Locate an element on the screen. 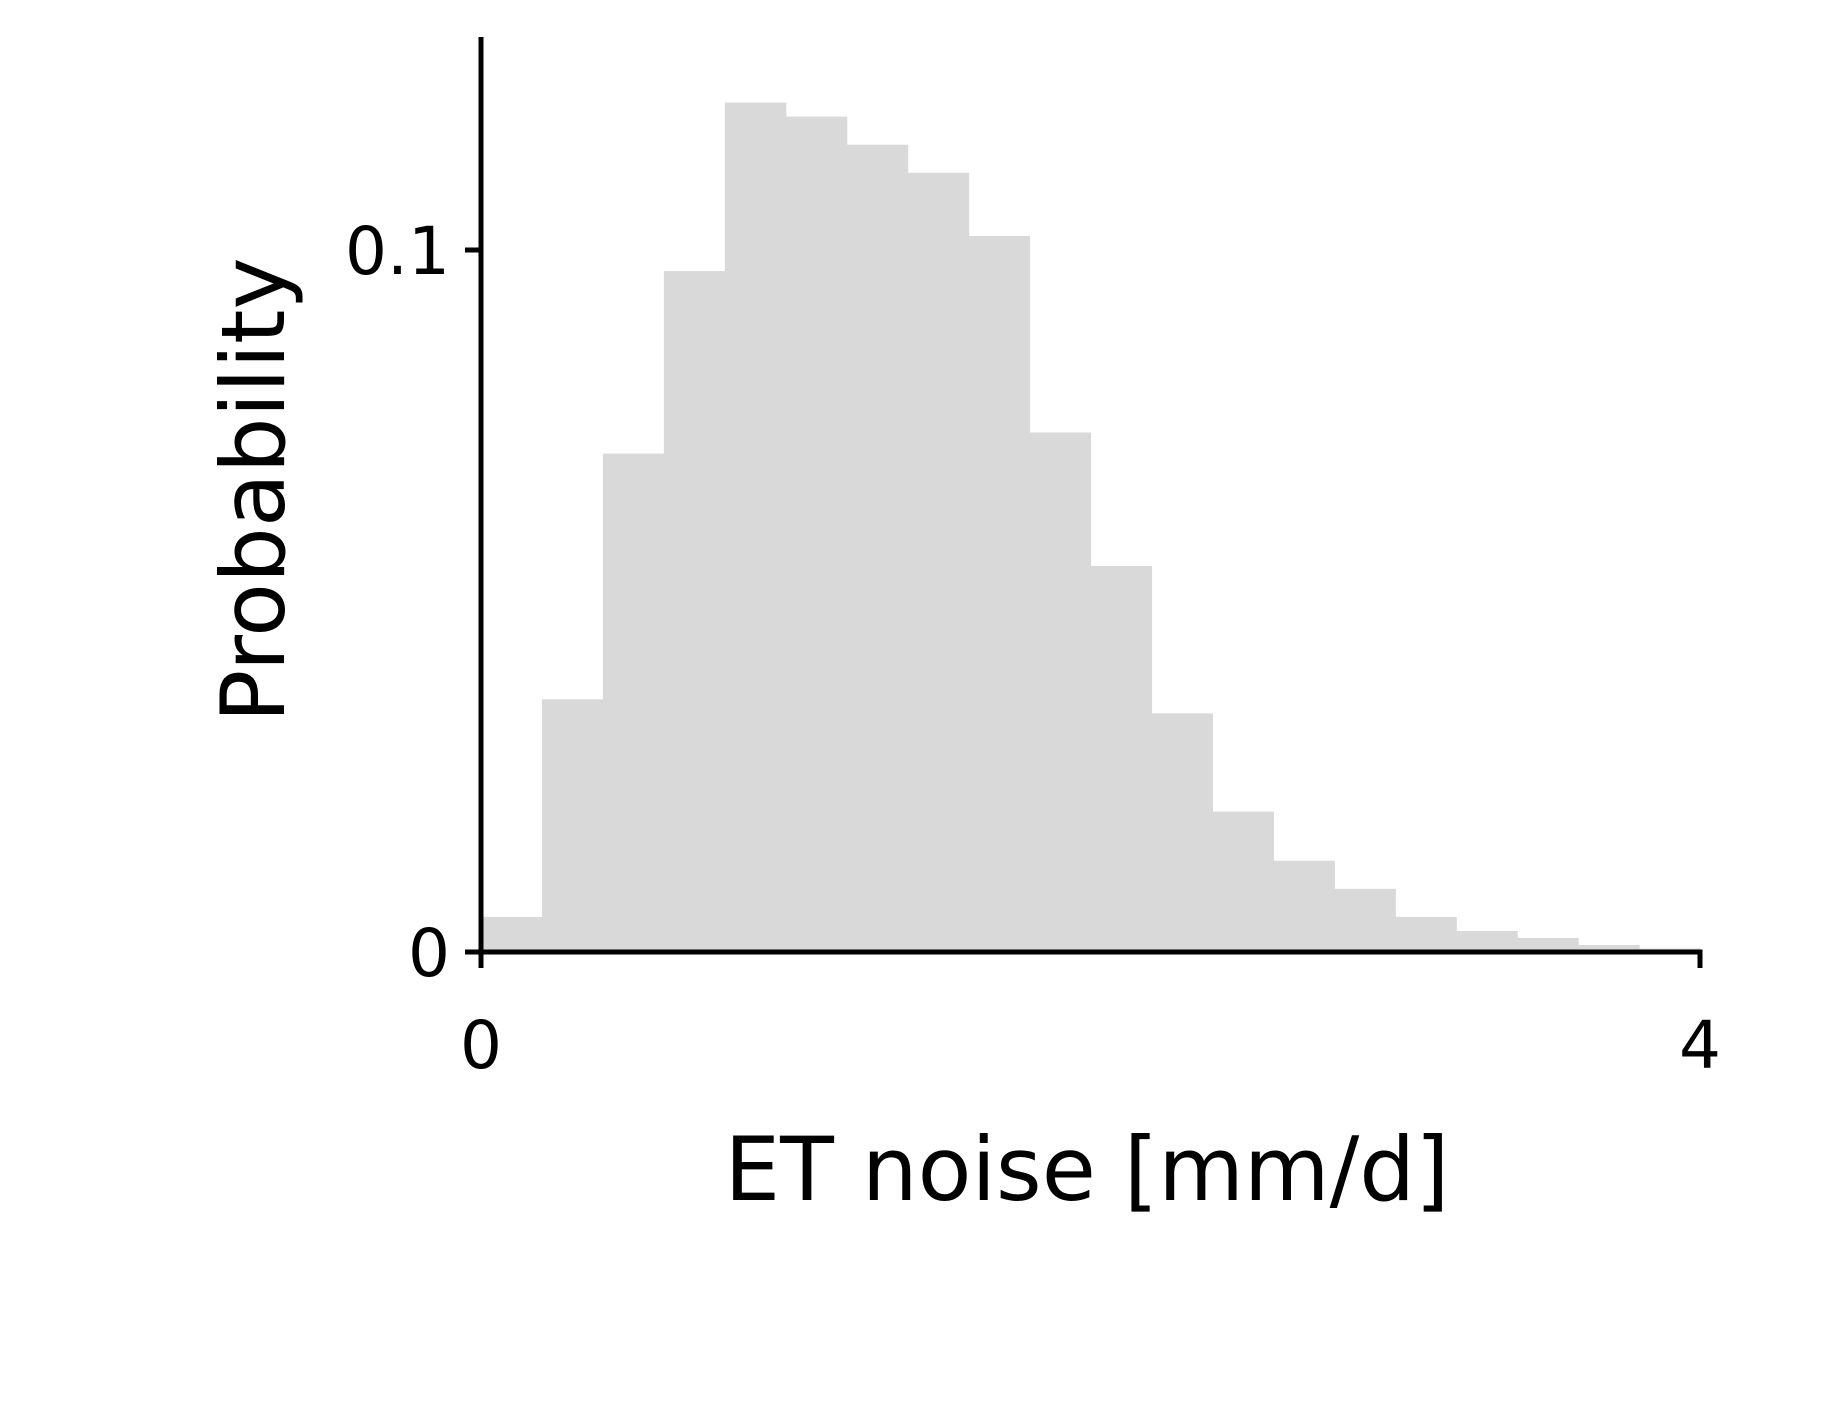 The height and width of the screenshot is (1408, 1842). x-axis-label: ET noise [mm/d] is located at coordinates (1087, 1169).